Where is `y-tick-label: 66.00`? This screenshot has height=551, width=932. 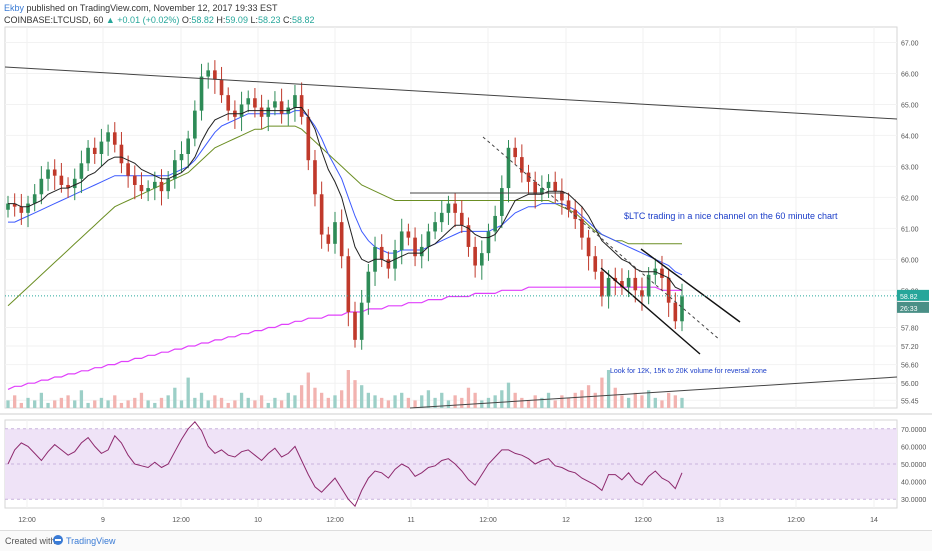
y-tick-label: 66.00 is located at coordinates (910, 74).